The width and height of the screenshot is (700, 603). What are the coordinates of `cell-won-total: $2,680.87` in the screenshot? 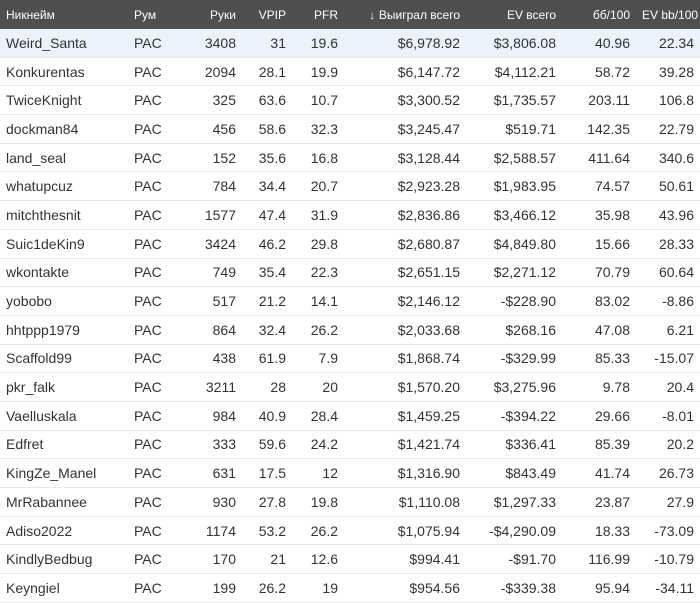 It's located at (405, 244).